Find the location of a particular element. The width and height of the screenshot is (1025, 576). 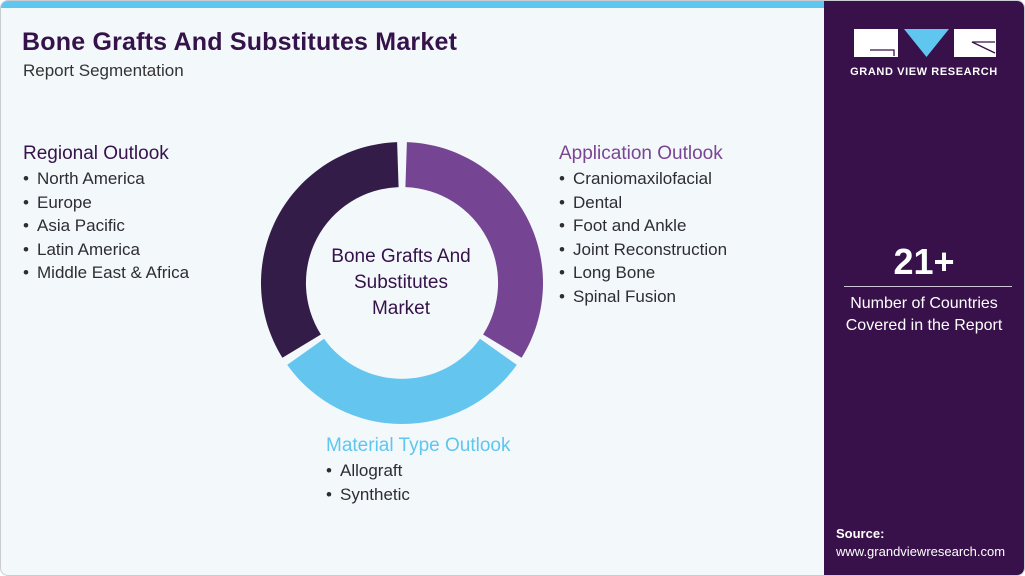

material-type-outlook-title: Material Type Outlook is located at coordinates (418, 445).